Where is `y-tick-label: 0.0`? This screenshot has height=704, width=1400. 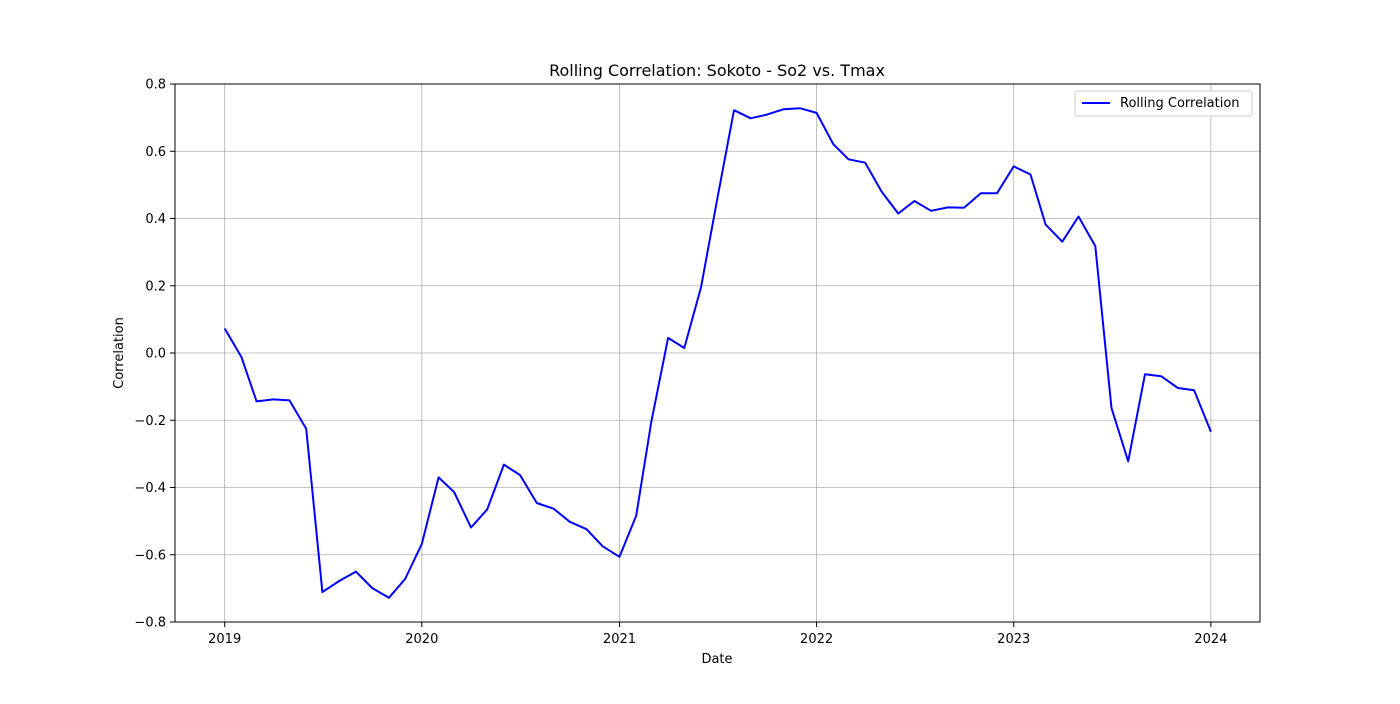 y-tick-label: 0.0 is located at coordinates (155, 354).